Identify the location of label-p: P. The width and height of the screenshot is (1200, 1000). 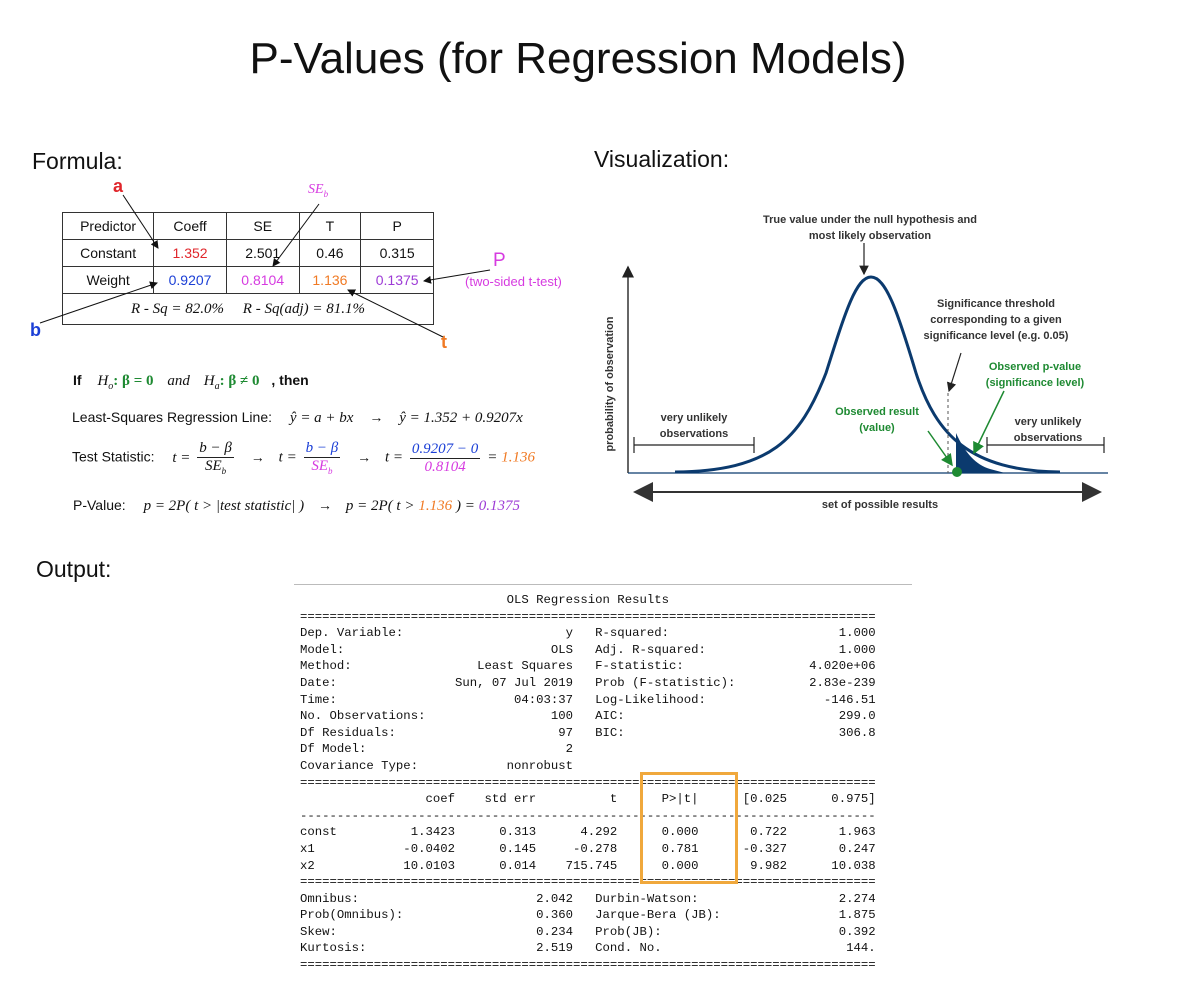
(499, 260).